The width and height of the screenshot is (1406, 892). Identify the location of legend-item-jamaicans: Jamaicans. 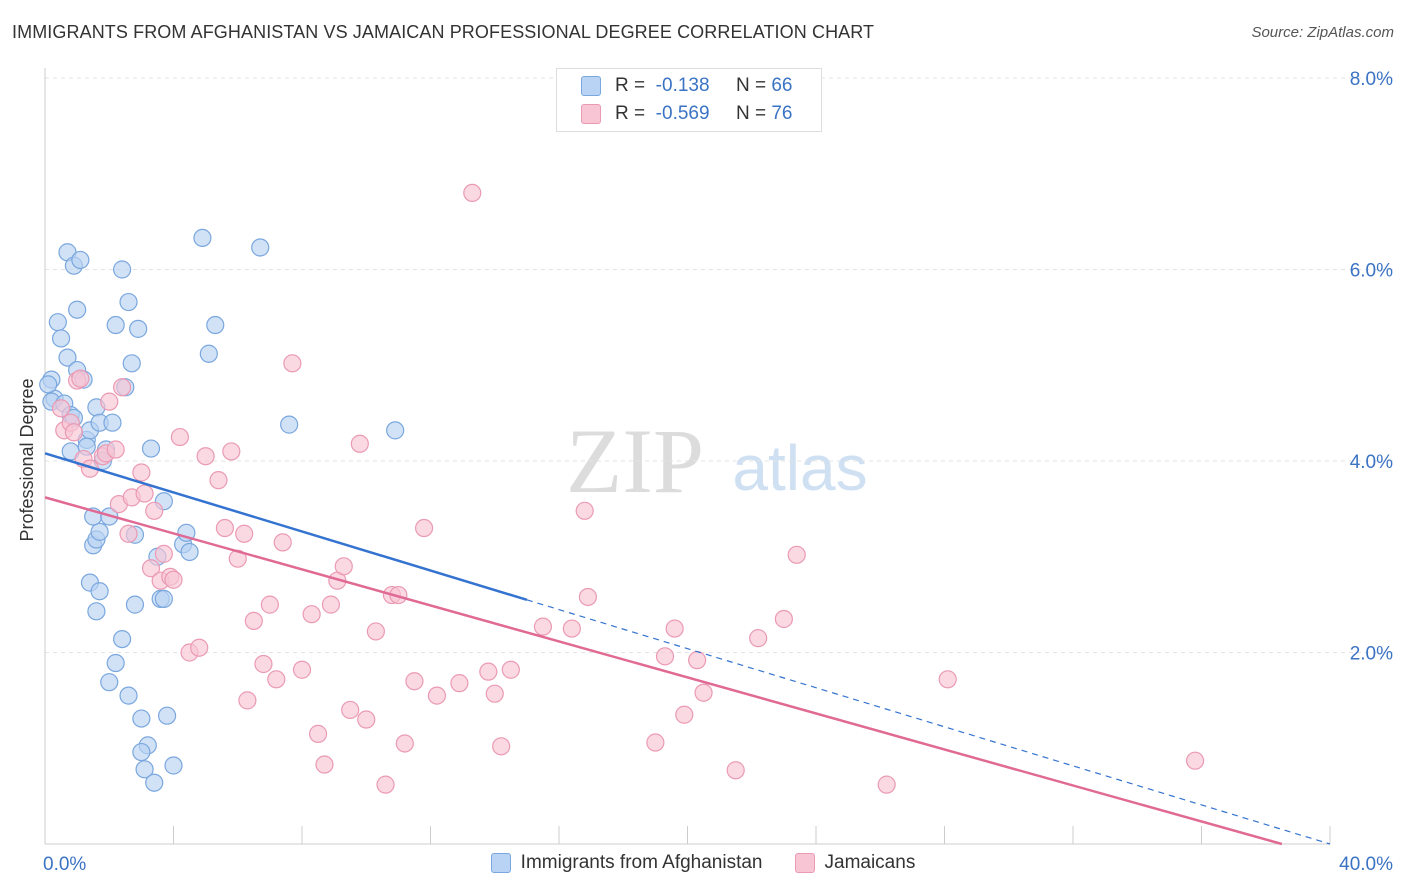
(855, 863).